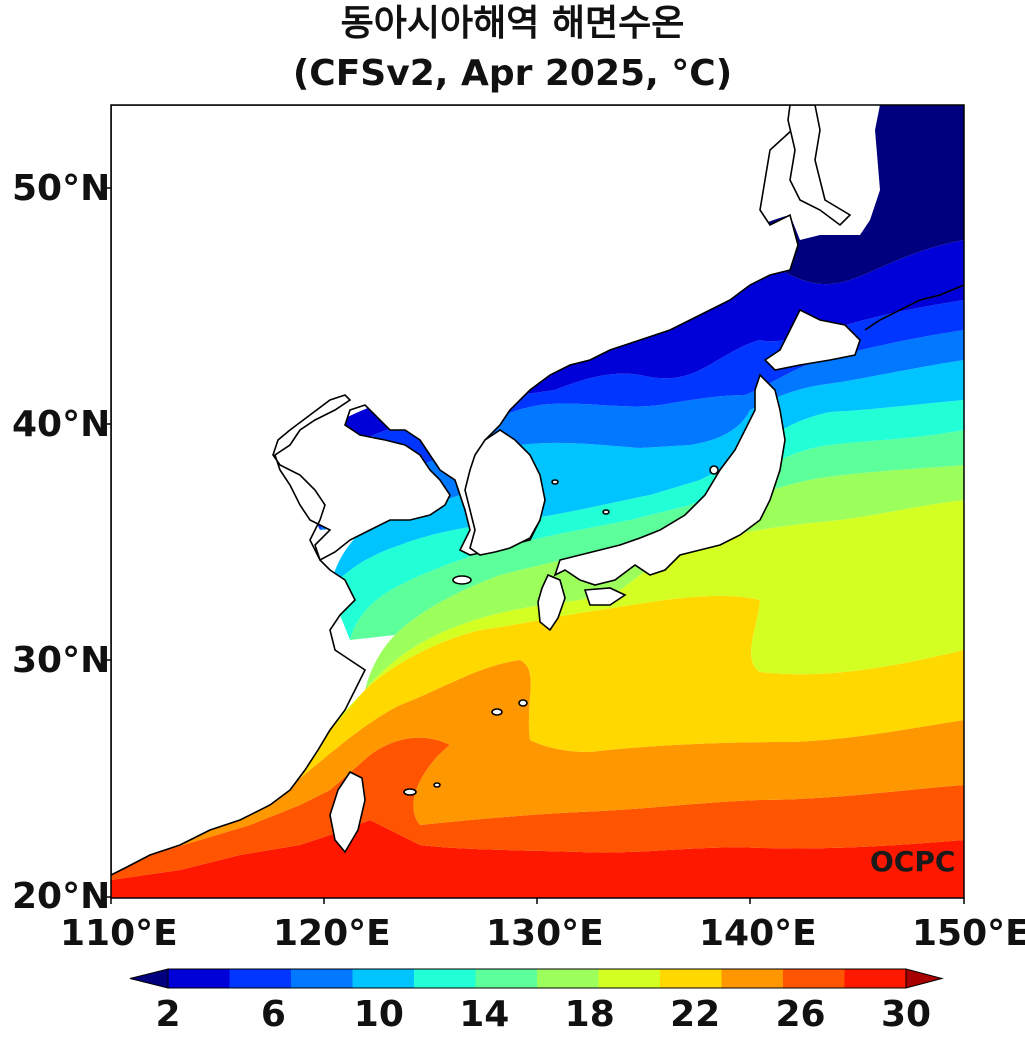 The height and width of the screenshot is (1049, 1025). What do you see at coordinates (61, 660) in the screenshot?
I see `lat-tick-30n: 30°N` at bounding box center [61, 660].